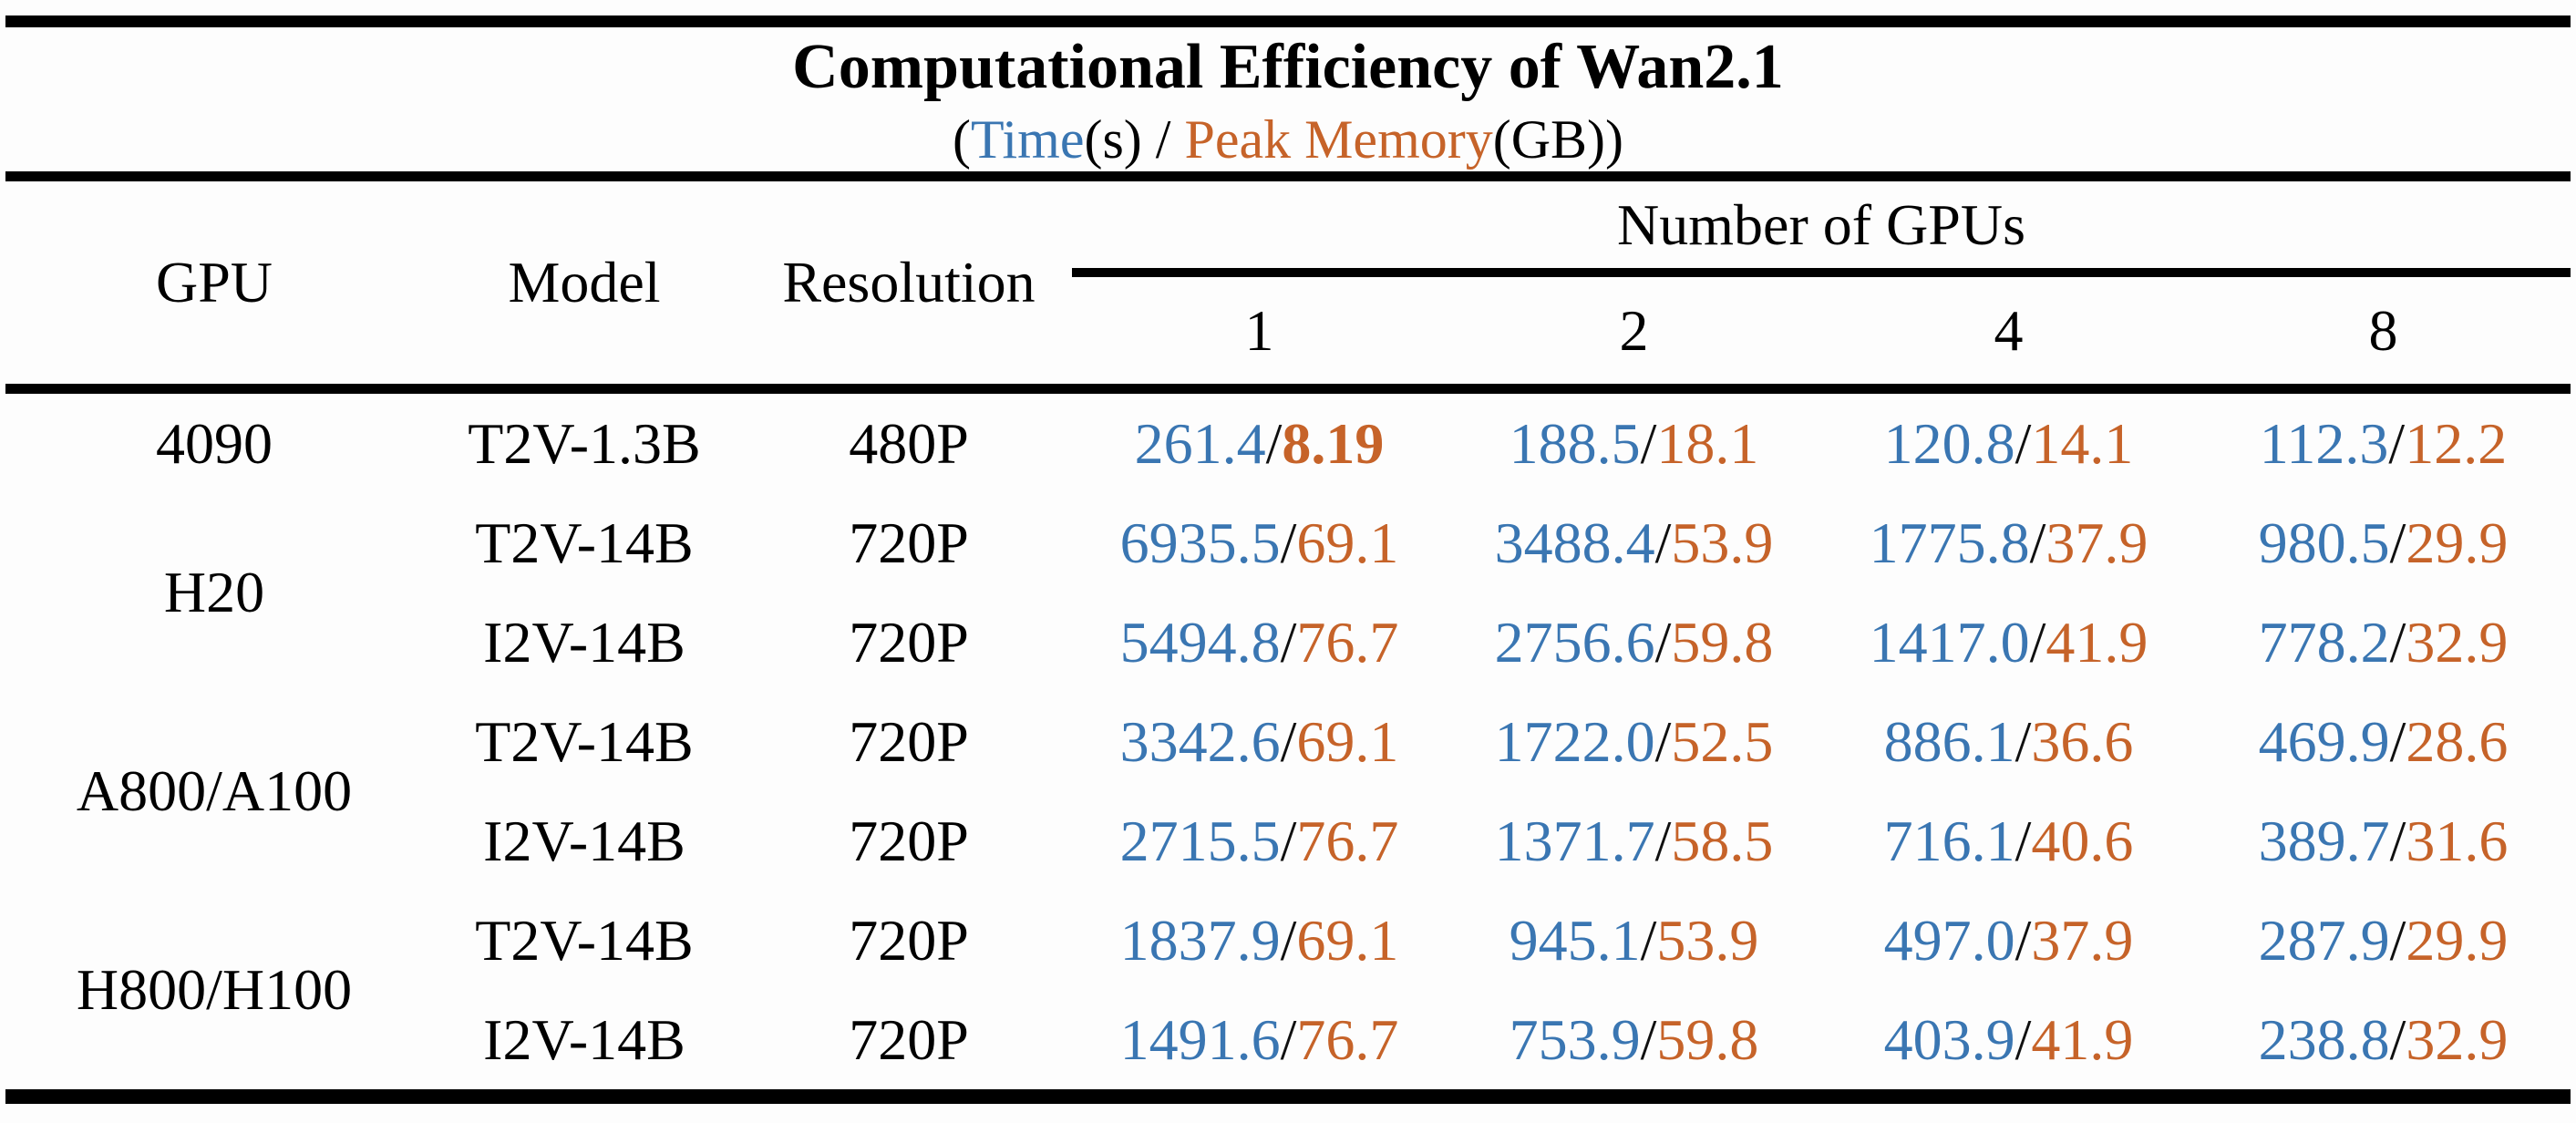  Describe the element at coordinates (1614, 139) in the screenshot. I see `subtitle-close-paren: )` at that location.